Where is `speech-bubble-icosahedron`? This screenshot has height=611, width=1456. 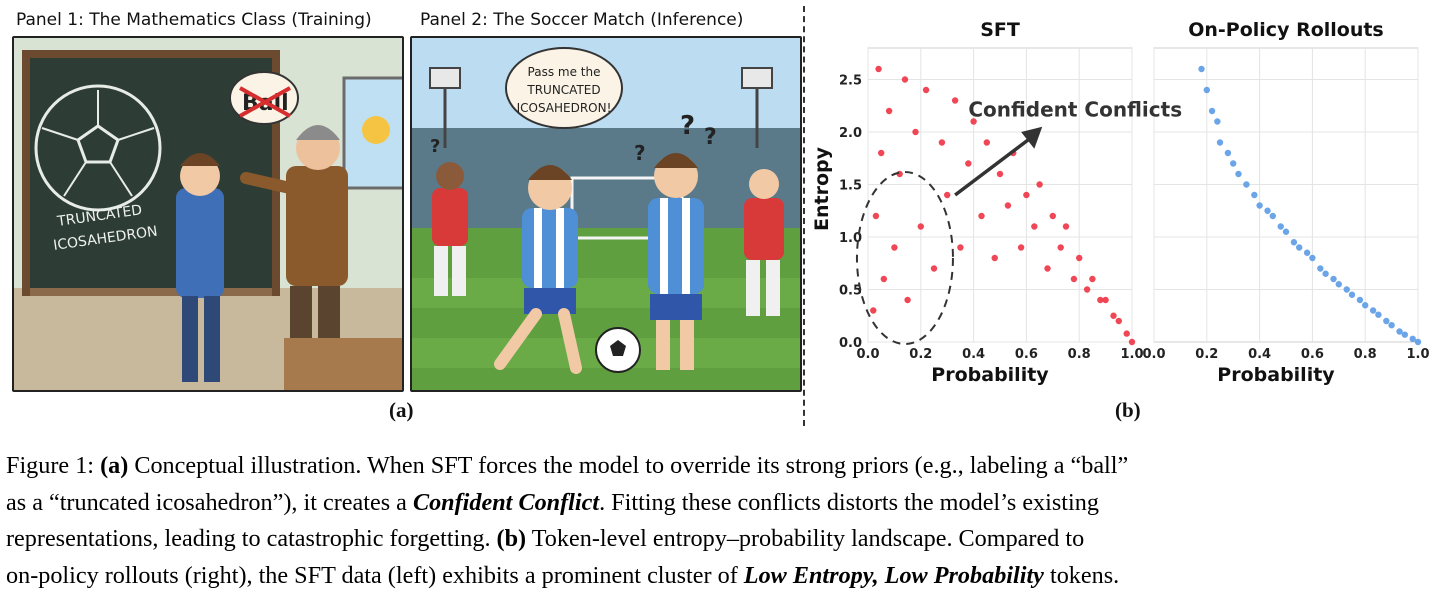 speech-bubble-icosahedron is located at coordinates (564, 88).